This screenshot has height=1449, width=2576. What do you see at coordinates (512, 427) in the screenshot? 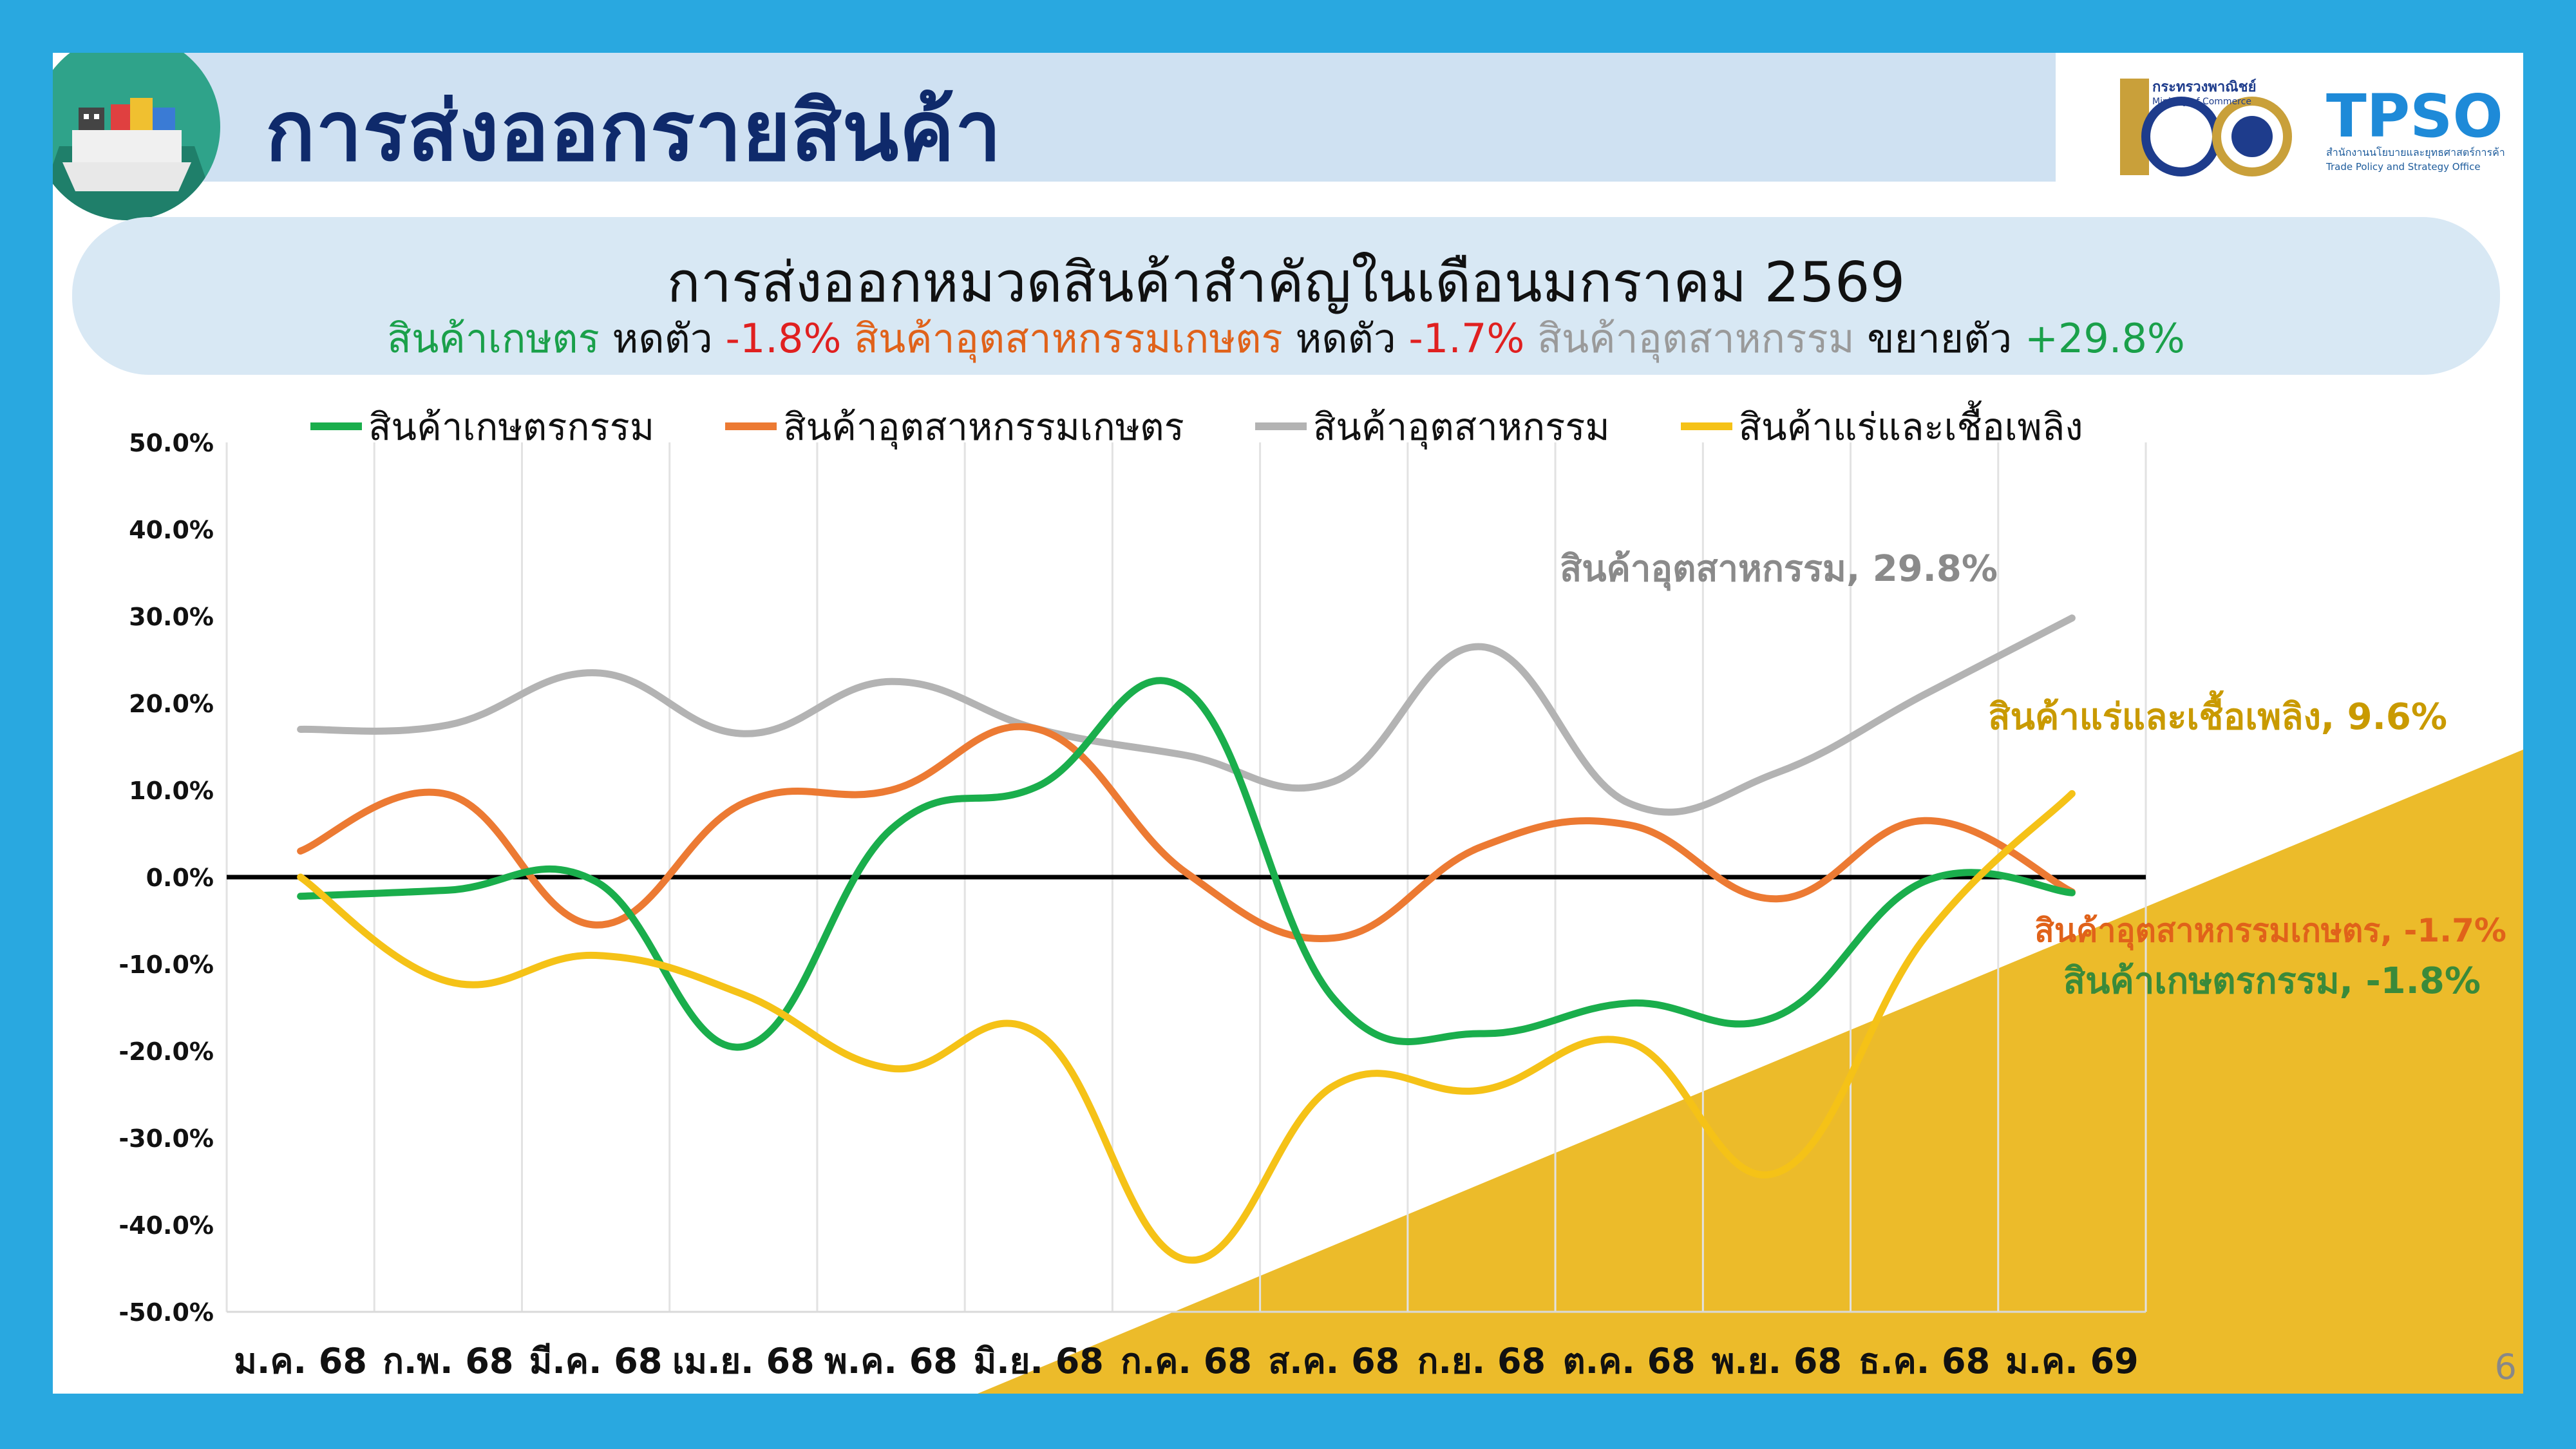
I see `legend-label: สินค้าเกษตรกรรม` at bounding box center [512, 427].